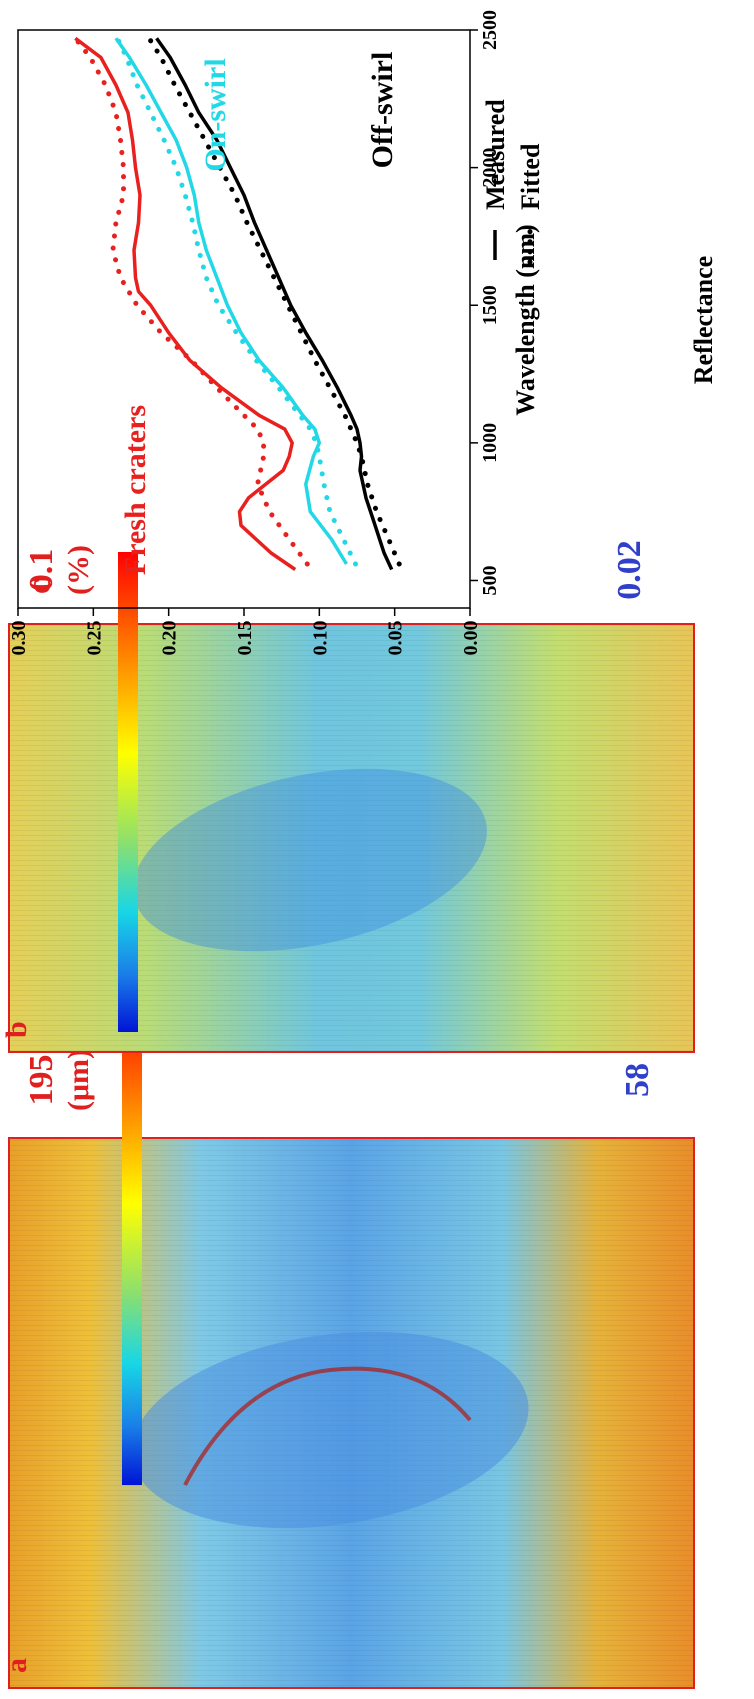 This screenshot has height=1699, width=754. I want to click on series-off-swirl-fitted, so click(274, 301).